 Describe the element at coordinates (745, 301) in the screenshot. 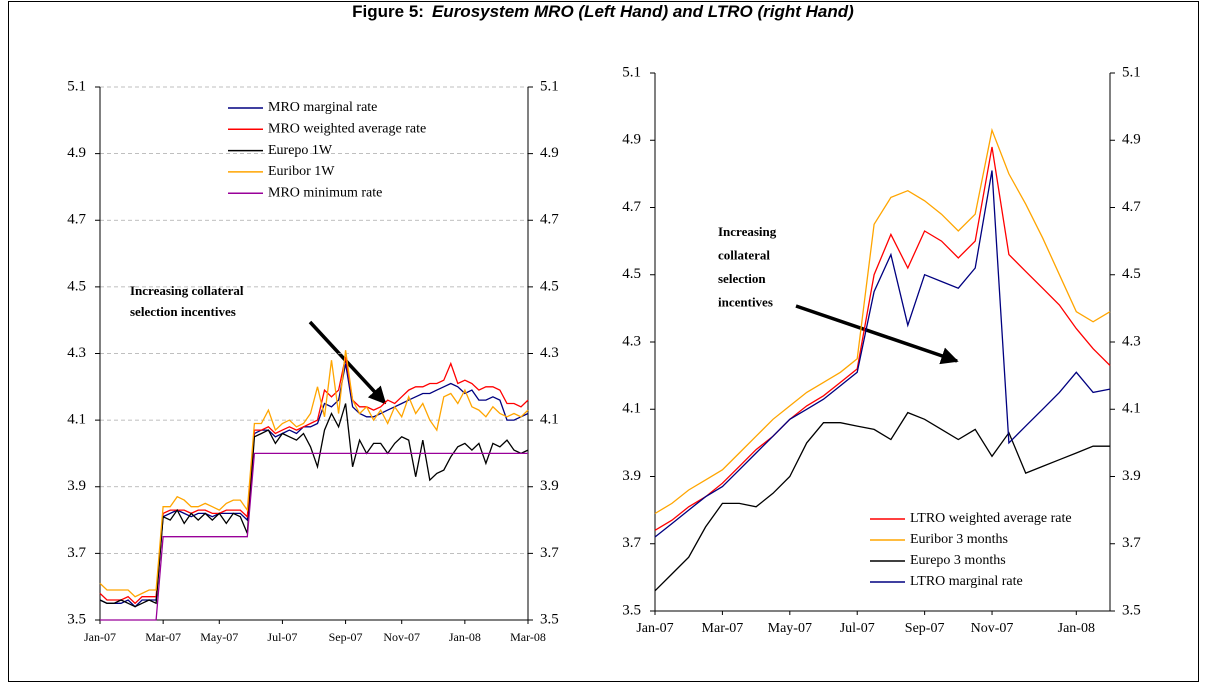

I see `annotation: incentives` at that location.